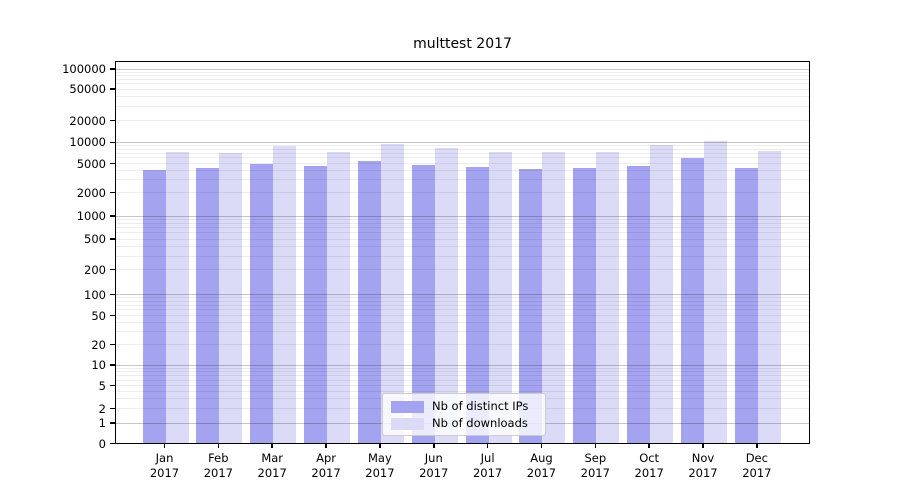  I want to click on bar-downloads-dec, so click(769, 297).